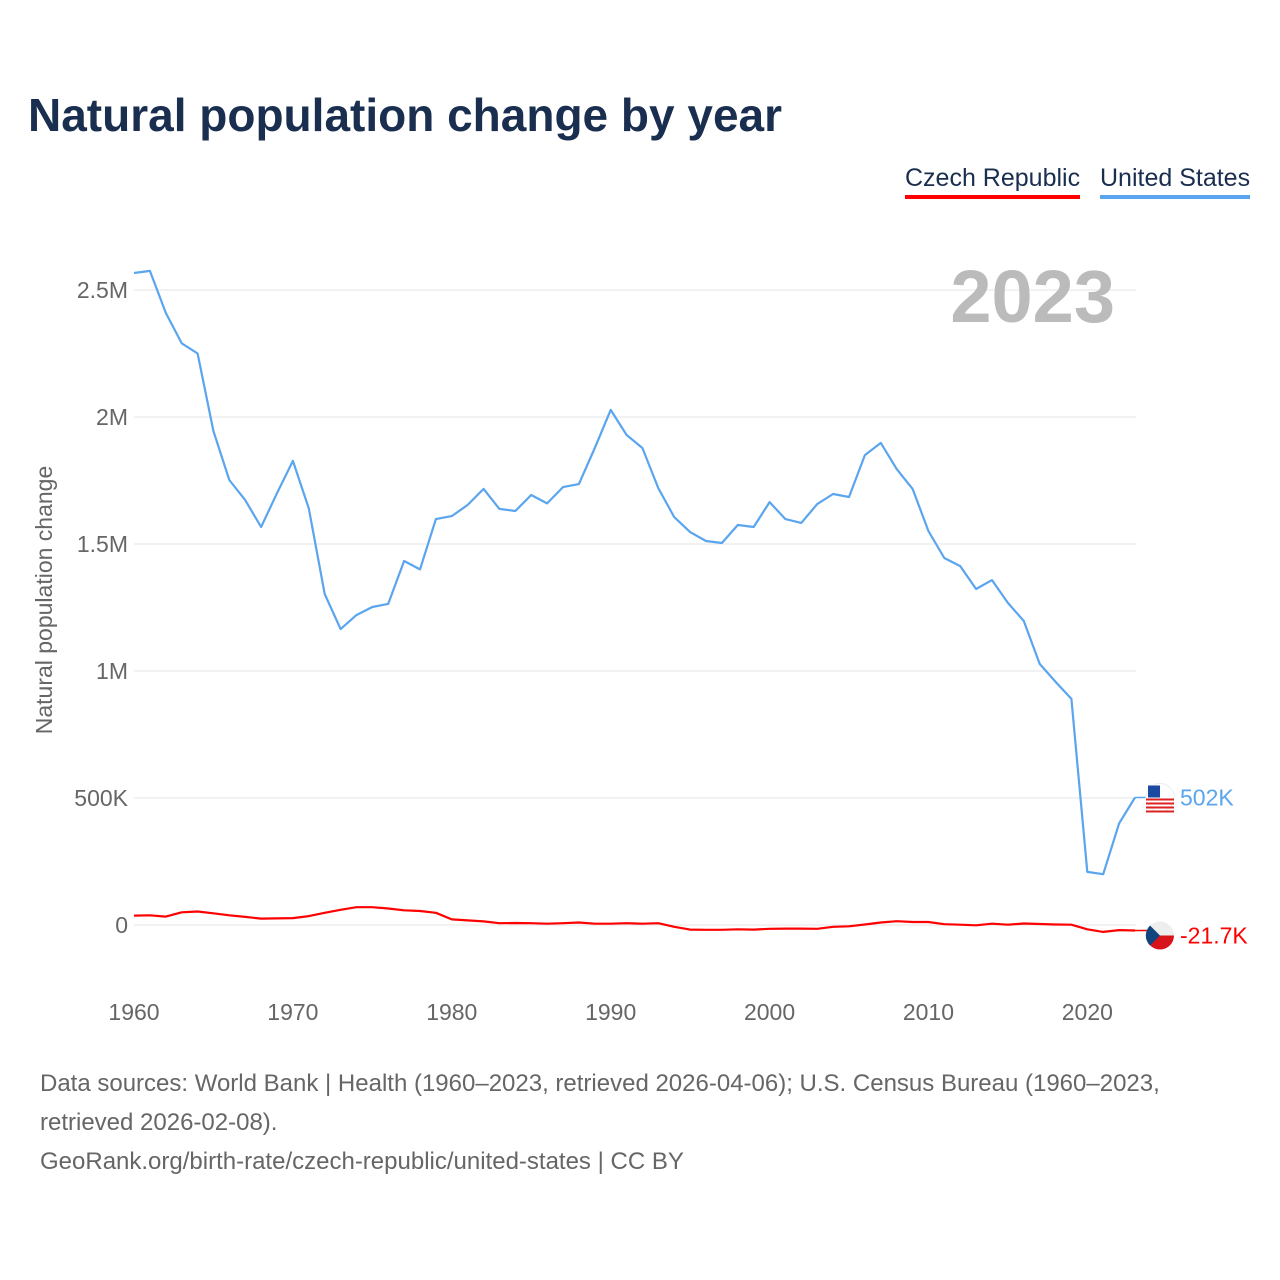  Describe the element at coordinates (610, 1012) in the screenshot. I see `x-tick-label: 1990` at that location.